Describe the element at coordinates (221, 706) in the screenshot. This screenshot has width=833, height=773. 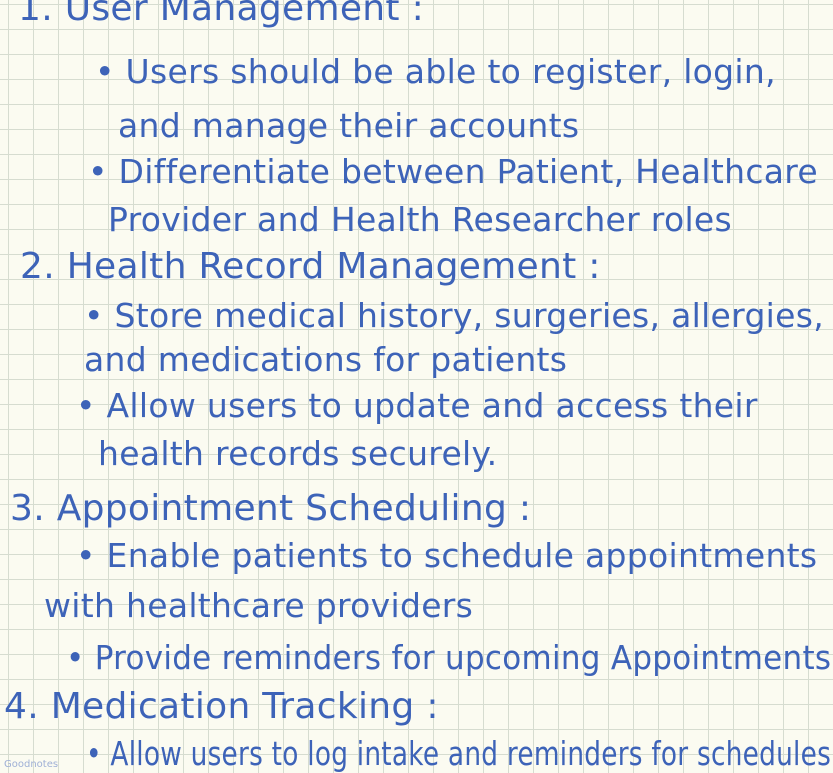
I see `section-4-heading: 4. Medication Tracking :` at that location.